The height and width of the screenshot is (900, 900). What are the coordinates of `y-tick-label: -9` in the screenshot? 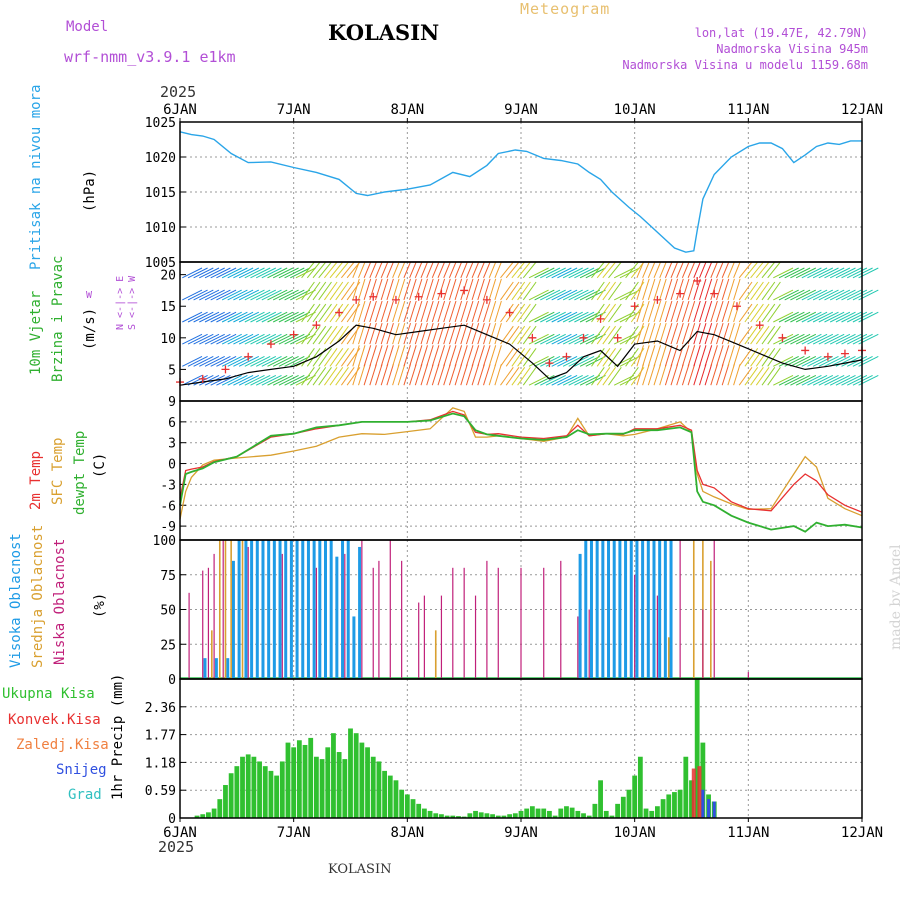 It's located at (168, 527).